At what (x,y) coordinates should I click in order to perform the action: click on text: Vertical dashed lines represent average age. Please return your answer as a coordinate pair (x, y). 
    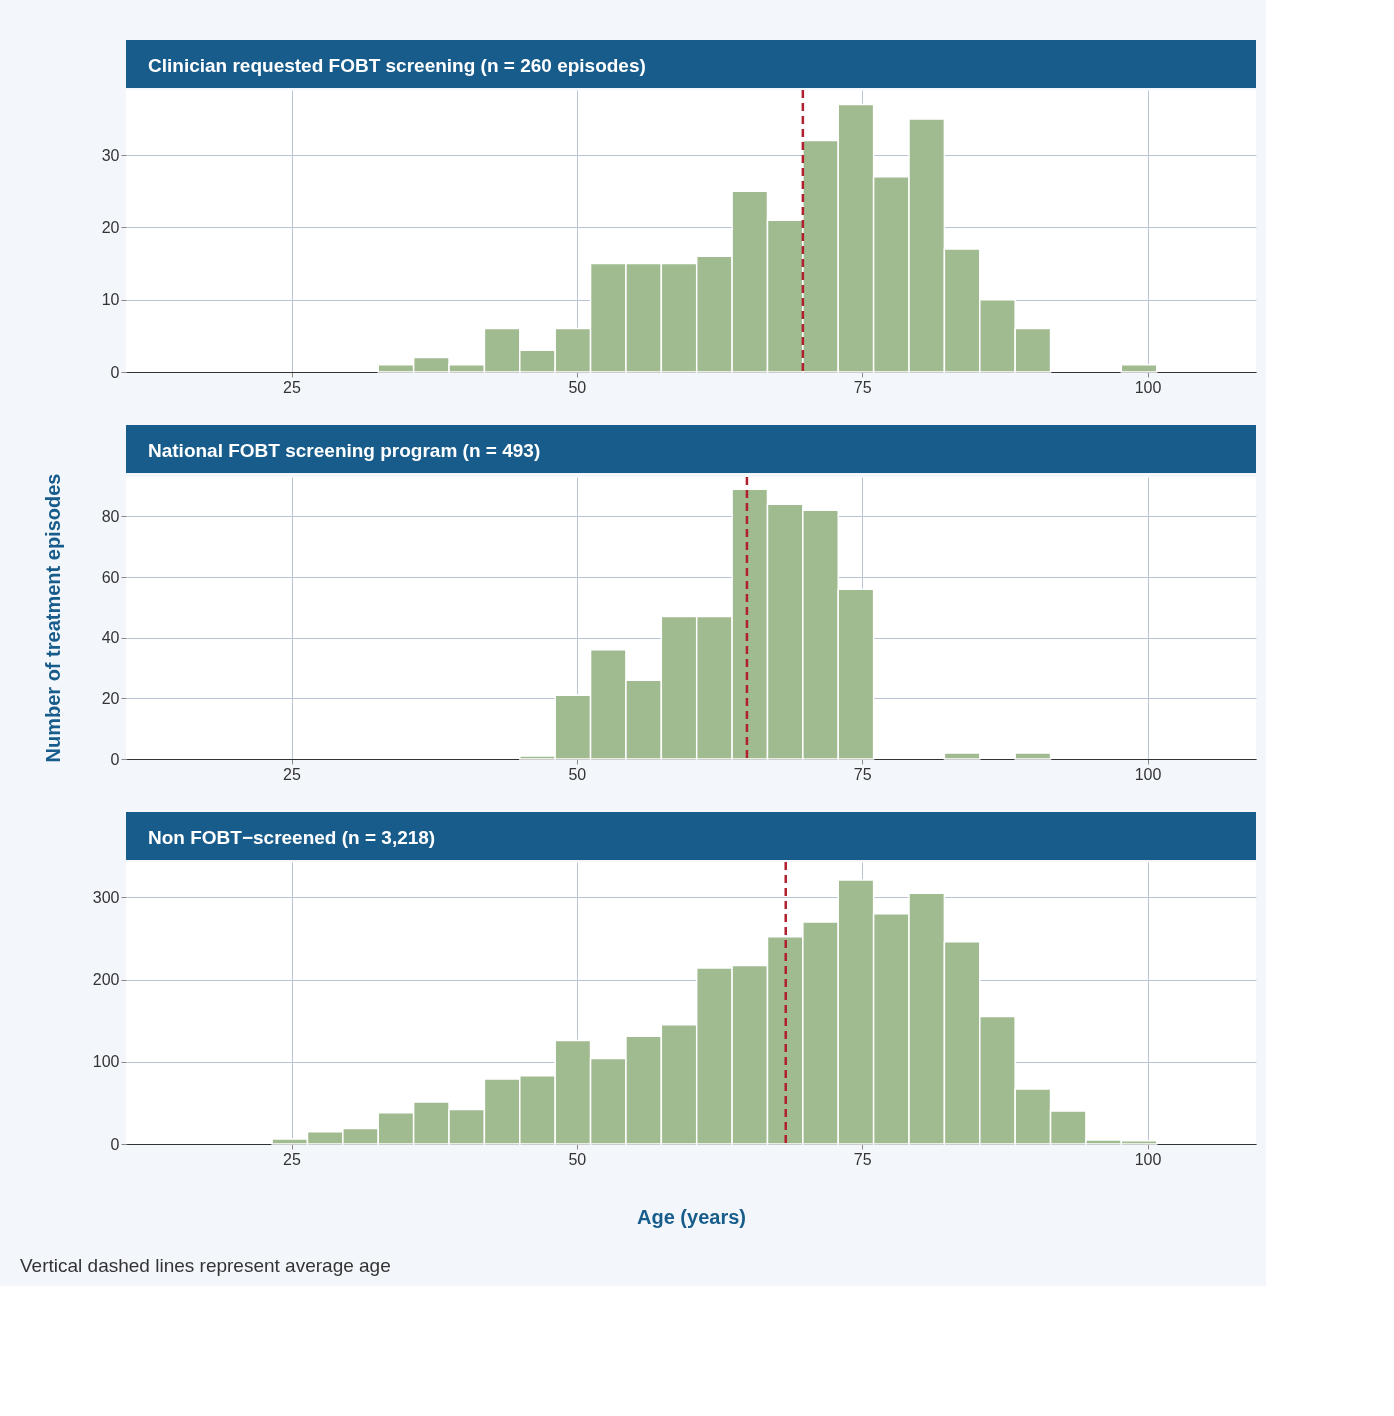
    Looking at the image, I should click on (205, 1265).